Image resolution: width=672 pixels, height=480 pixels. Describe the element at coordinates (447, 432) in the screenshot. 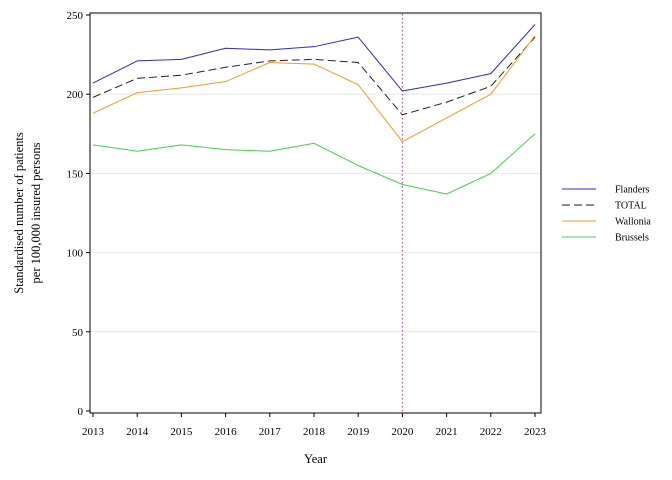

I see `x-tick-label: 2021` at that location.